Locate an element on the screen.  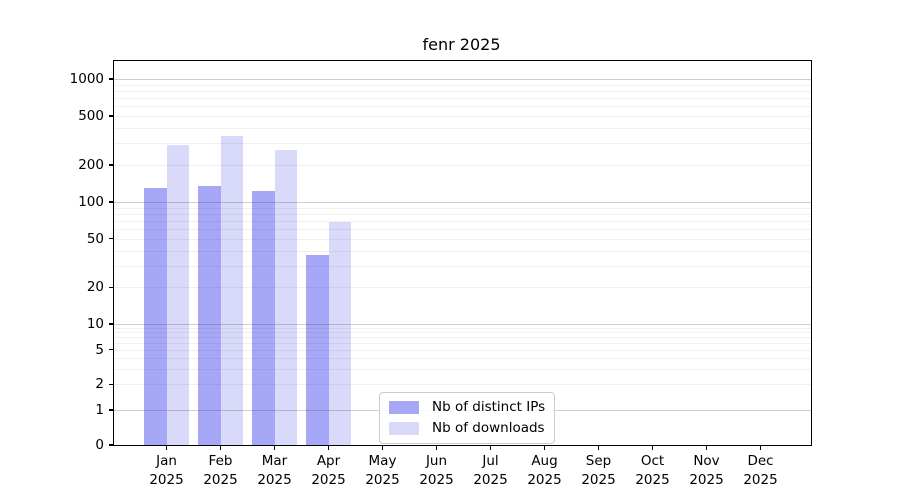
month-label: Jun is located at coordinates (436, 461).